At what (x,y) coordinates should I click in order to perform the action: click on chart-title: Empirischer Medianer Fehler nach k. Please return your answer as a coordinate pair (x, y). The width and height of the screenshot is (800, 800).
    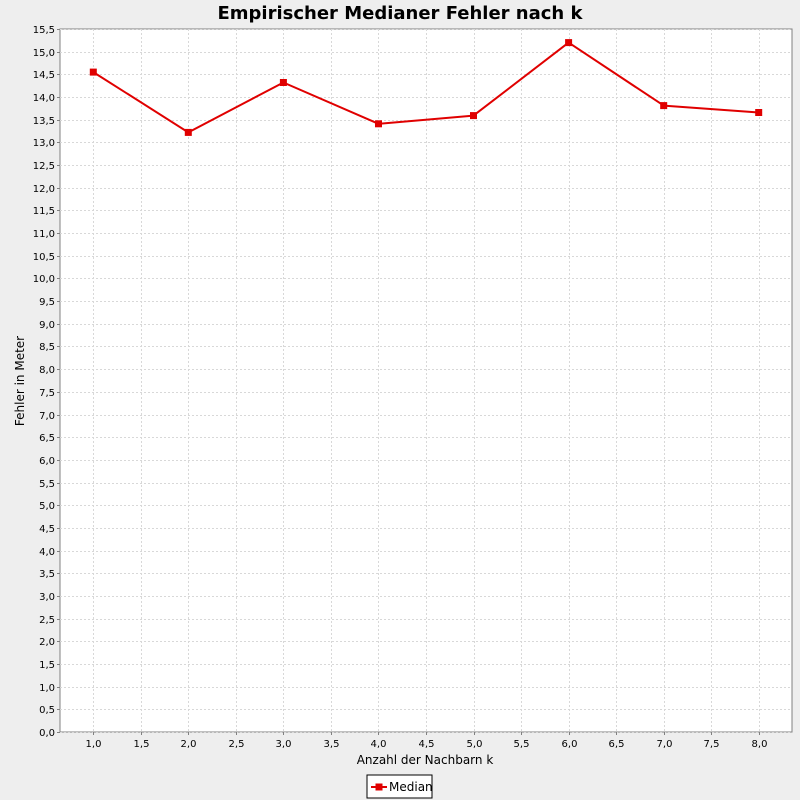
    Looking at the image, I should click on (401, 13).